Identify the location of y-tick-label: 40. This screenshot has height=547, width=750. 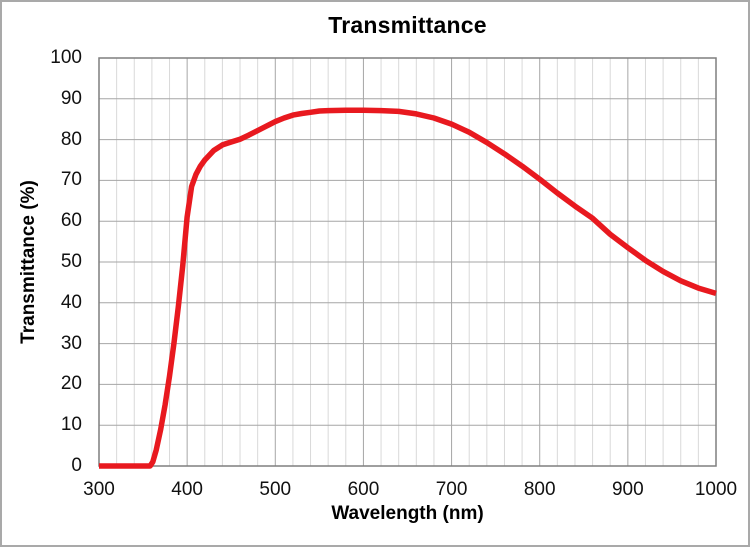
(71, 302).